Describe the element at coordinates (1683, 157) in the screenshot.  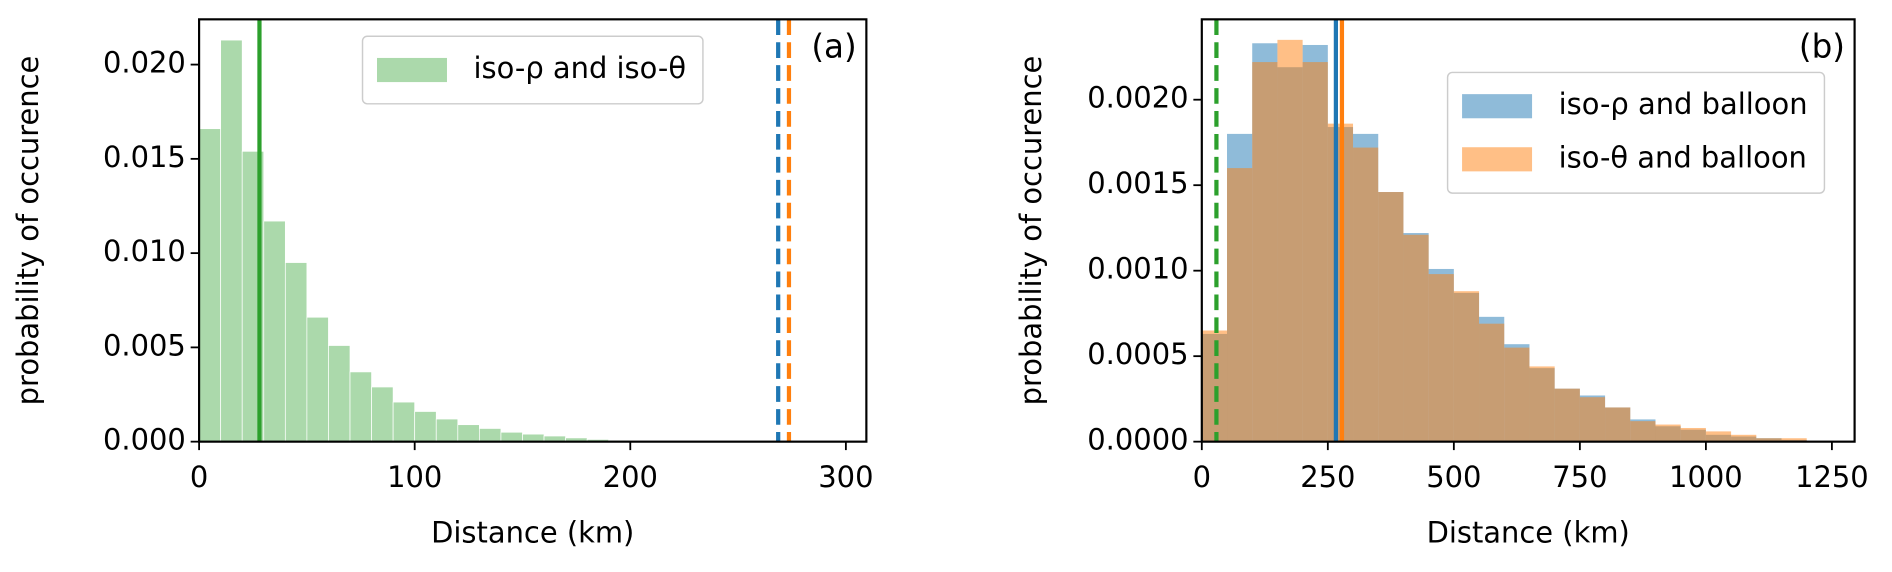
I see `legend-label: iso-θ and balloon` at that location.